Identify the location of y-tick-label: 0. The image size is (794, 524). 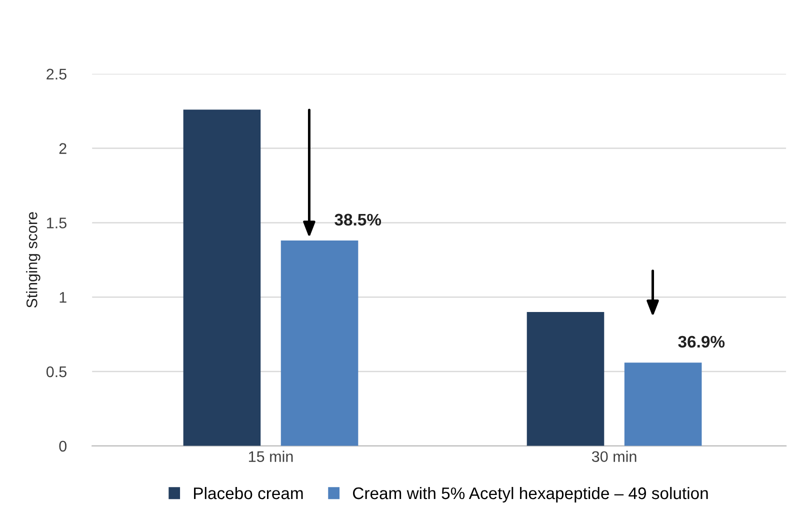
(63, 446).